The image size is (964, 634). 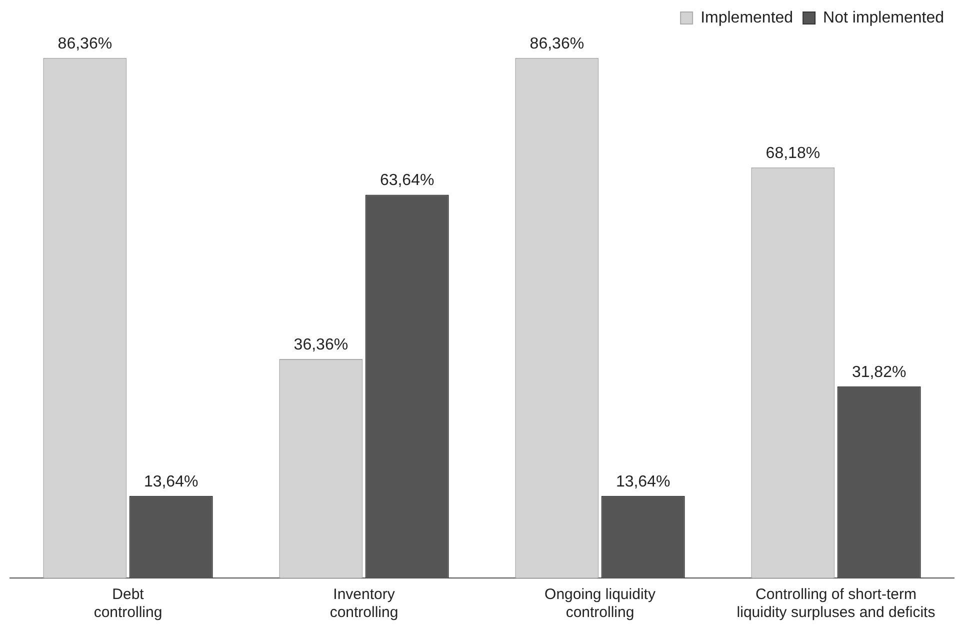 I want to click on x-tick-label: Controlling of short-term liquidity surpluses and deficits, so click(x=836, y=604).